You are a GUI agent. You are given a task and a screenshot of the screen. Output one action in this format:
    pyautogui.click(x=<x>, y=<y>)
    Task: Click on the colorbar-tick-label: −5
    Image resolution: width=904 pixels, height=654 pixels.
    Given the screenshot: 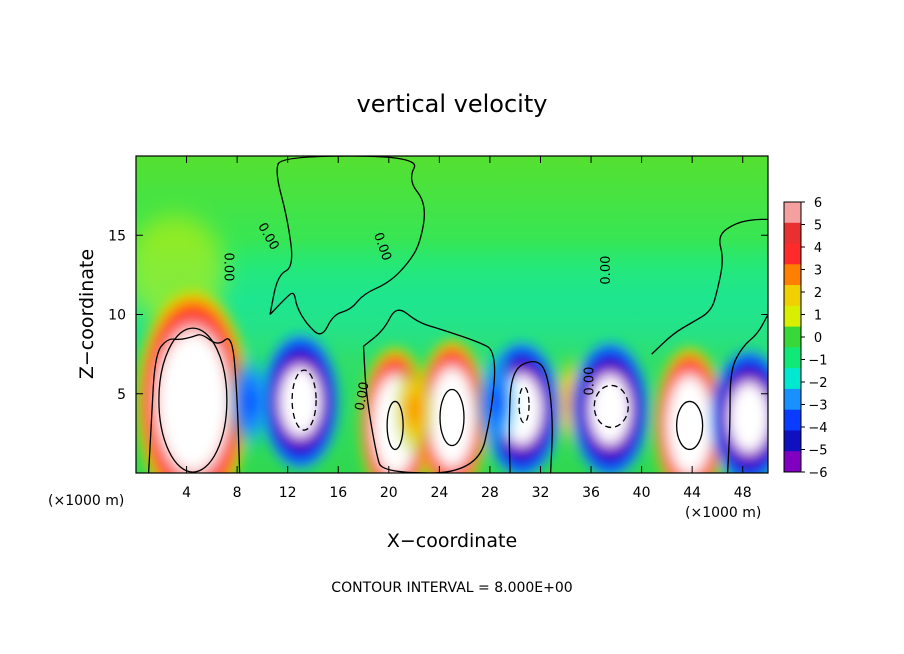 What is the action you would take?
    pyautogui.click(x=817, y=451)
    